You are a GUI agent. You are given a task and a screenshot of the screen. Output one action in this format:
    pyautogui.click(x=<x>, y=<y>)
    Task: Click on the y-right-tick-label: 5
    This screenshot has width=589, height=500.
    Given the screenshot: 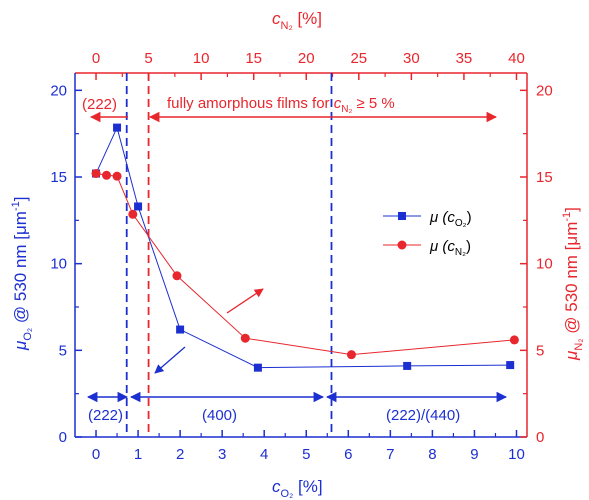 What is the action you would take?
    pyautogui.click(x=540, y=350)
    